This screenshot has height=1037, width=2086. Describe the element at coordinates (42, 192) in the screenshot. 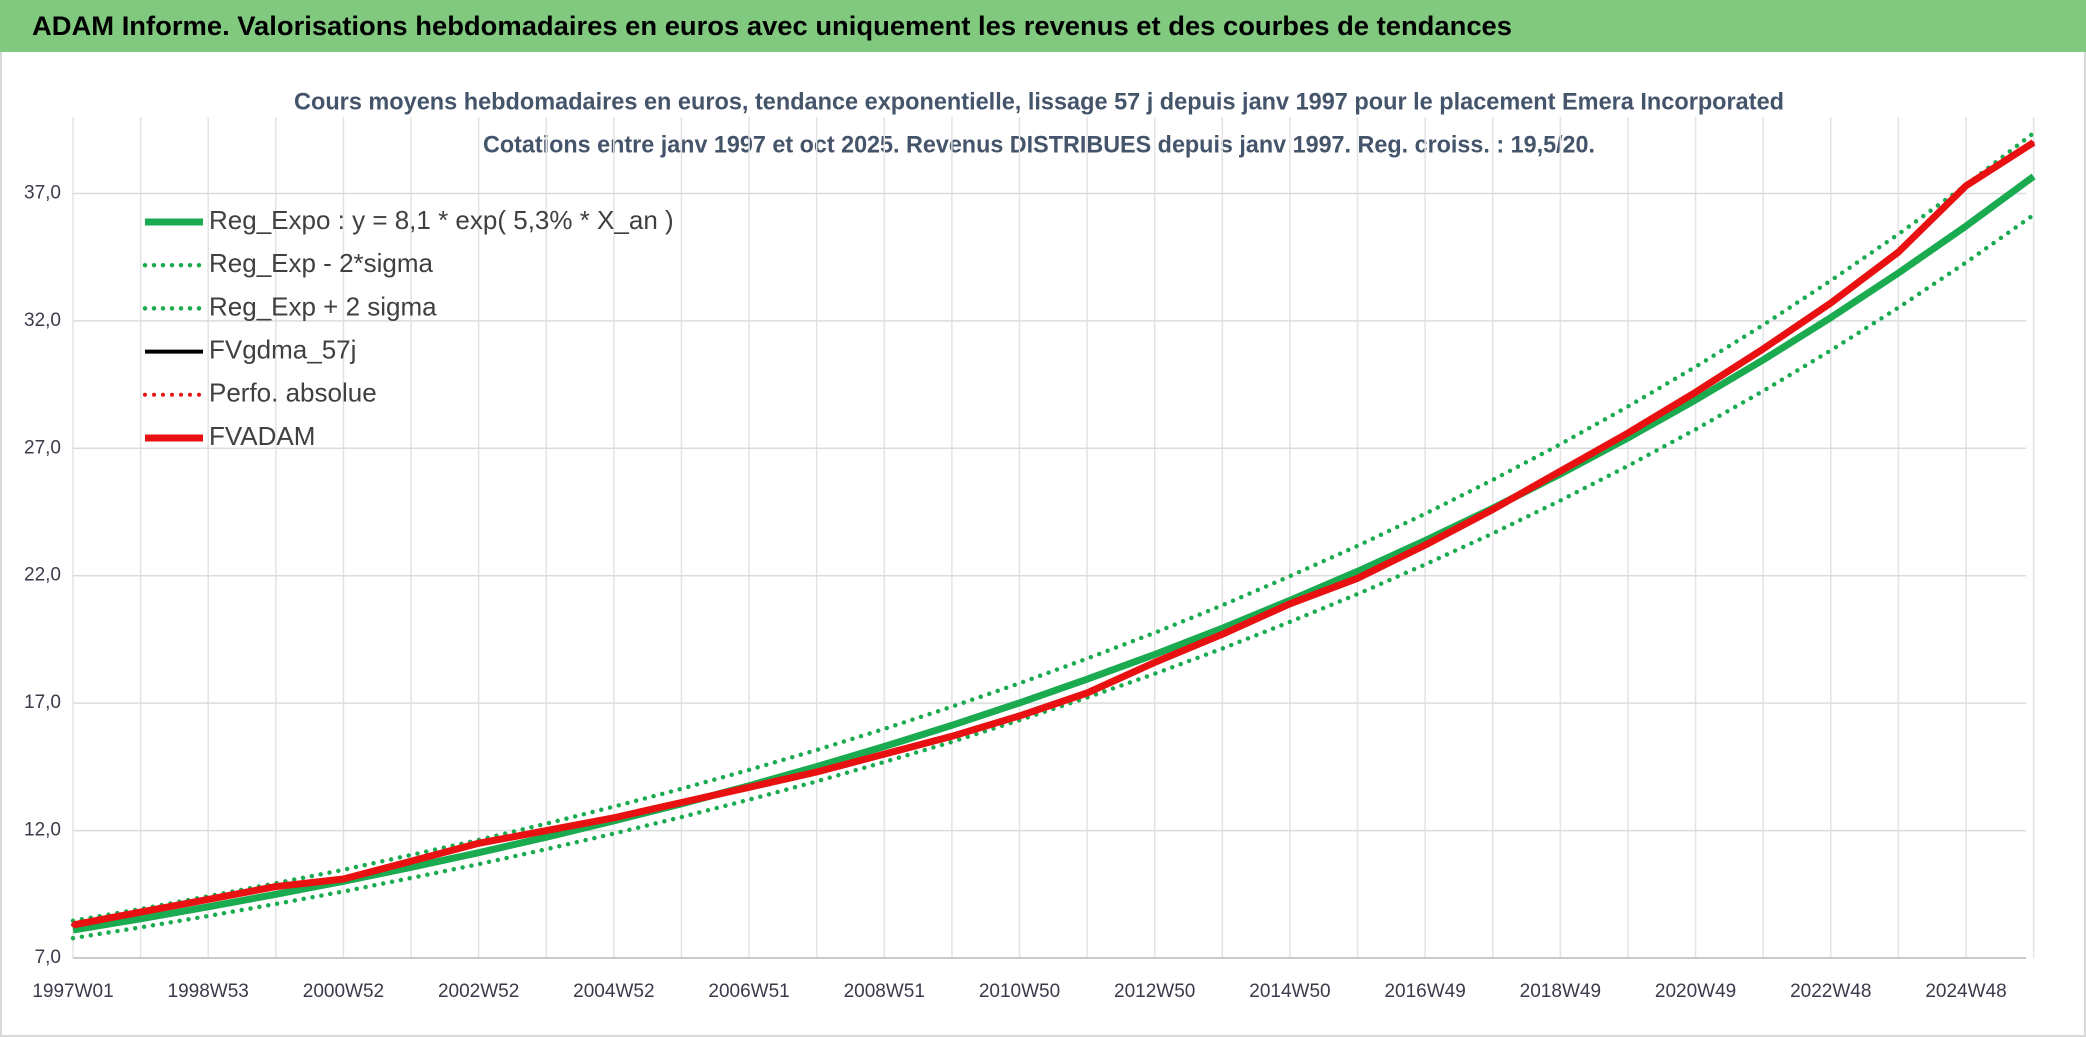

I see `y-tick-label: 37,0` at that location.